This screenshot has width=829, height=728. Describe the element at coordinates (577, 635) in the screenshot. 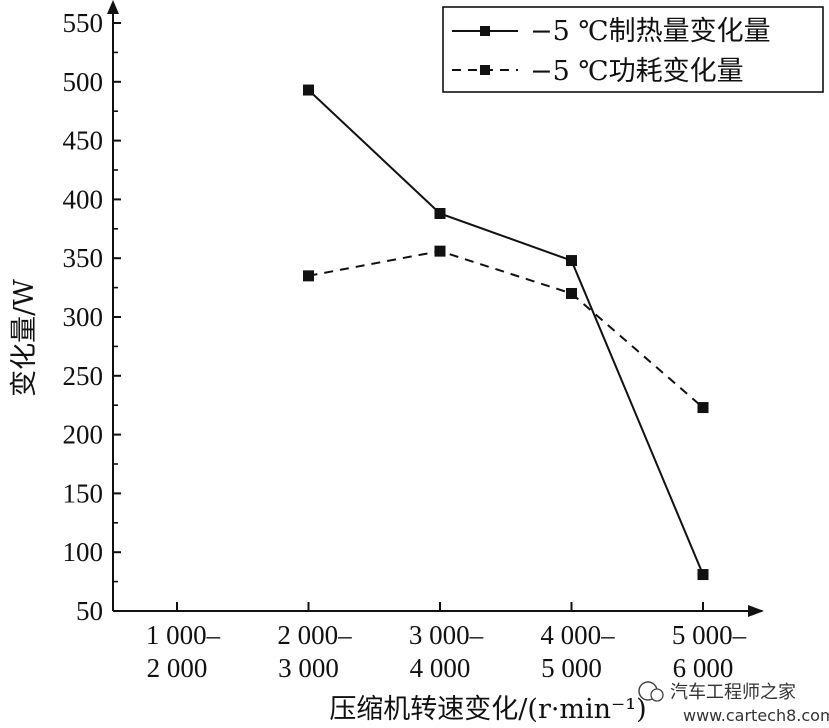

I see `x-tick-label: 4 000–` at that location.